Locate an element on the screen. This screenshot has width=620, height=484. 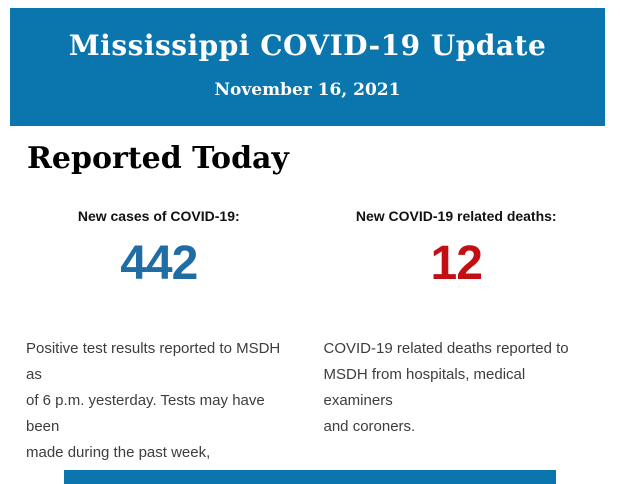
section-heading: Reported Today is located at coordinates (158, 158).